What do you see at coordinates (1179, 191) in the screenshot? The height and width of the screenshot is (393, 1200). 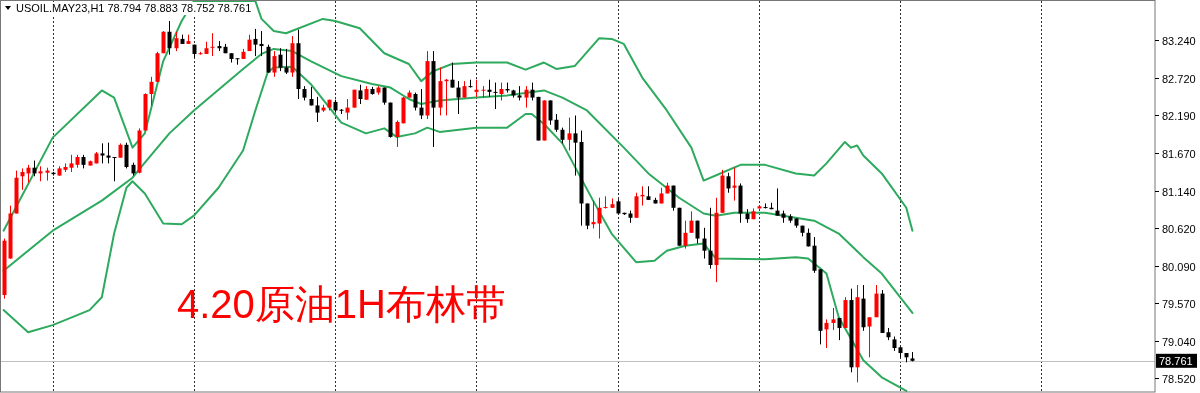 I see `y-tick-label: 81.140` at bounding box center [1179, 191].